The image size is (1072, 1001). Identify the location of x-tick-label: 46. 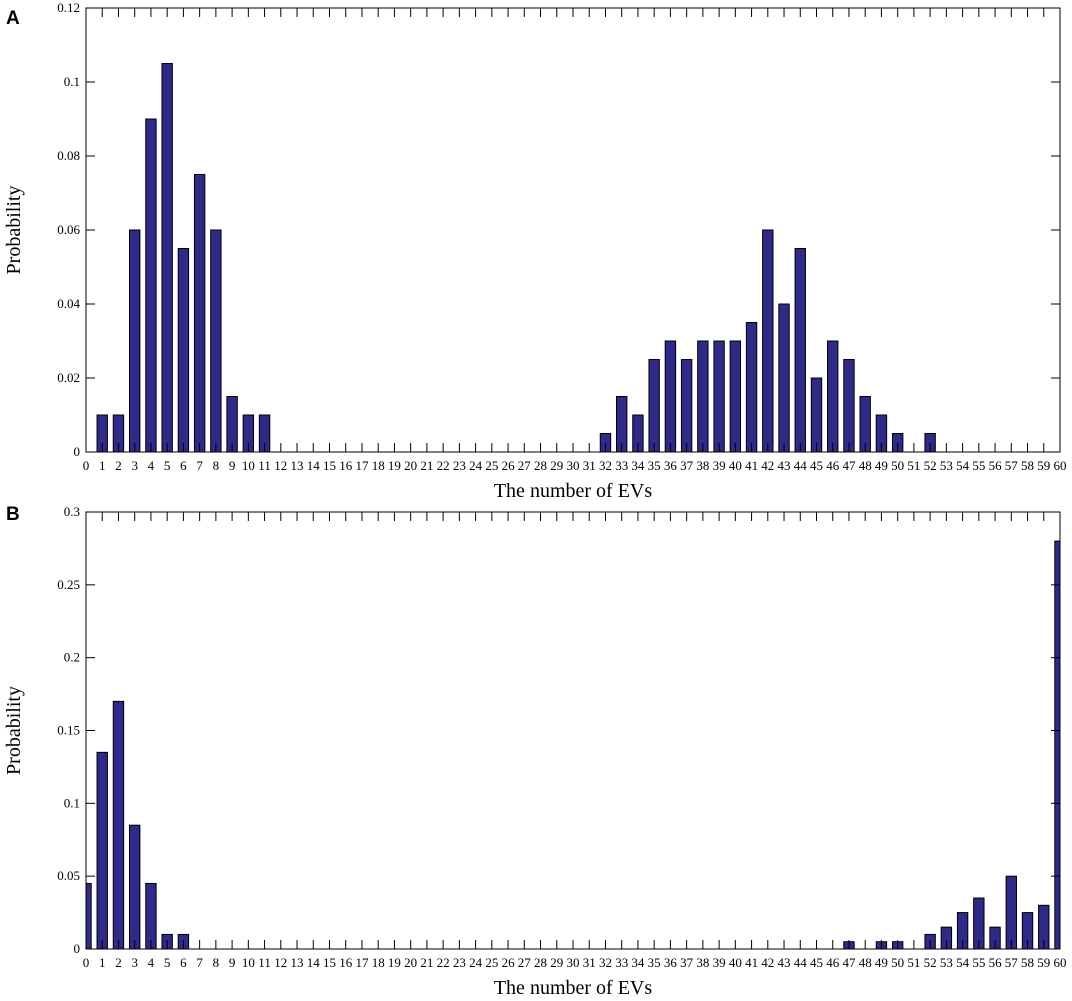
(833, 962).